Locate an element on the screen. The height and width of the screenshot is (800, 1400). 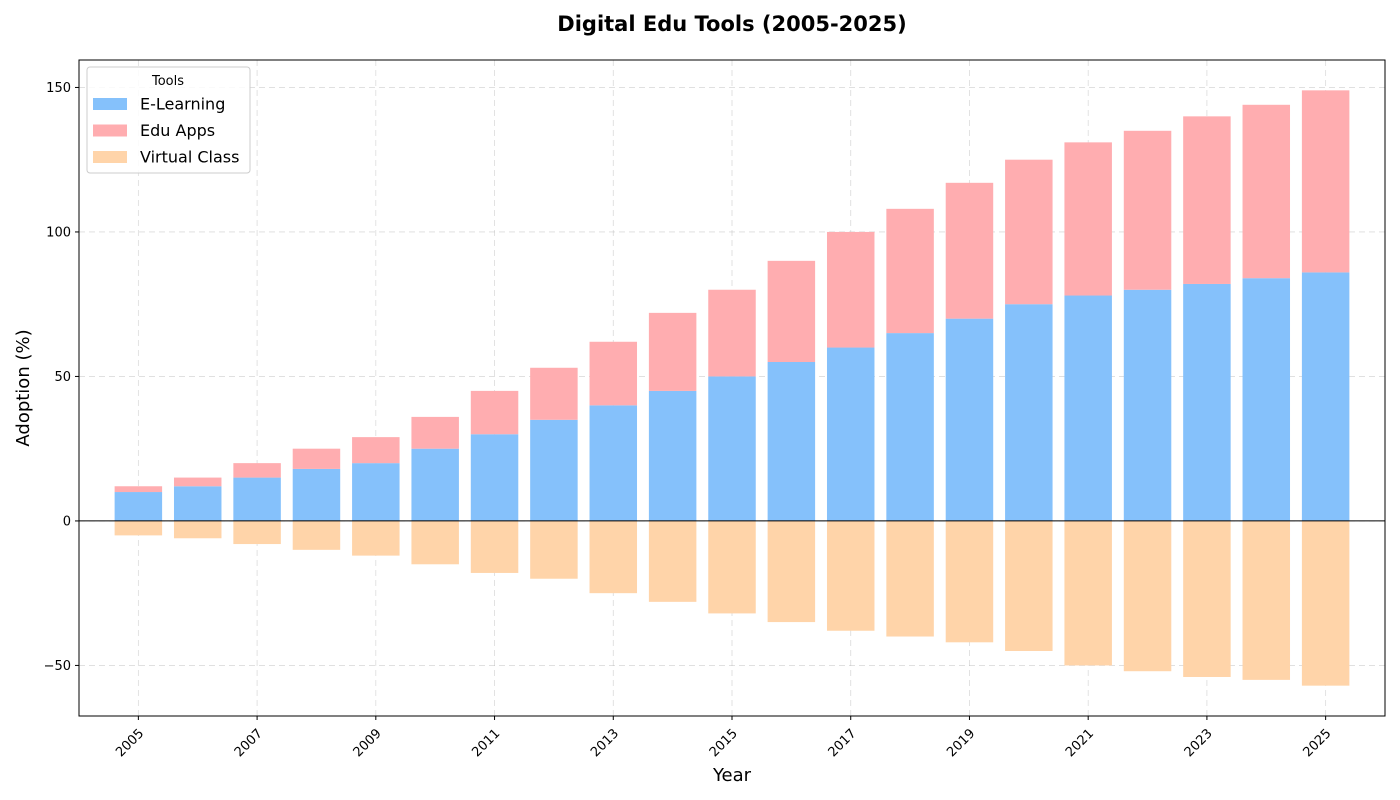
chart-title: Digital Edu Tools (2005-2025) is located at coordinates (731, 24).